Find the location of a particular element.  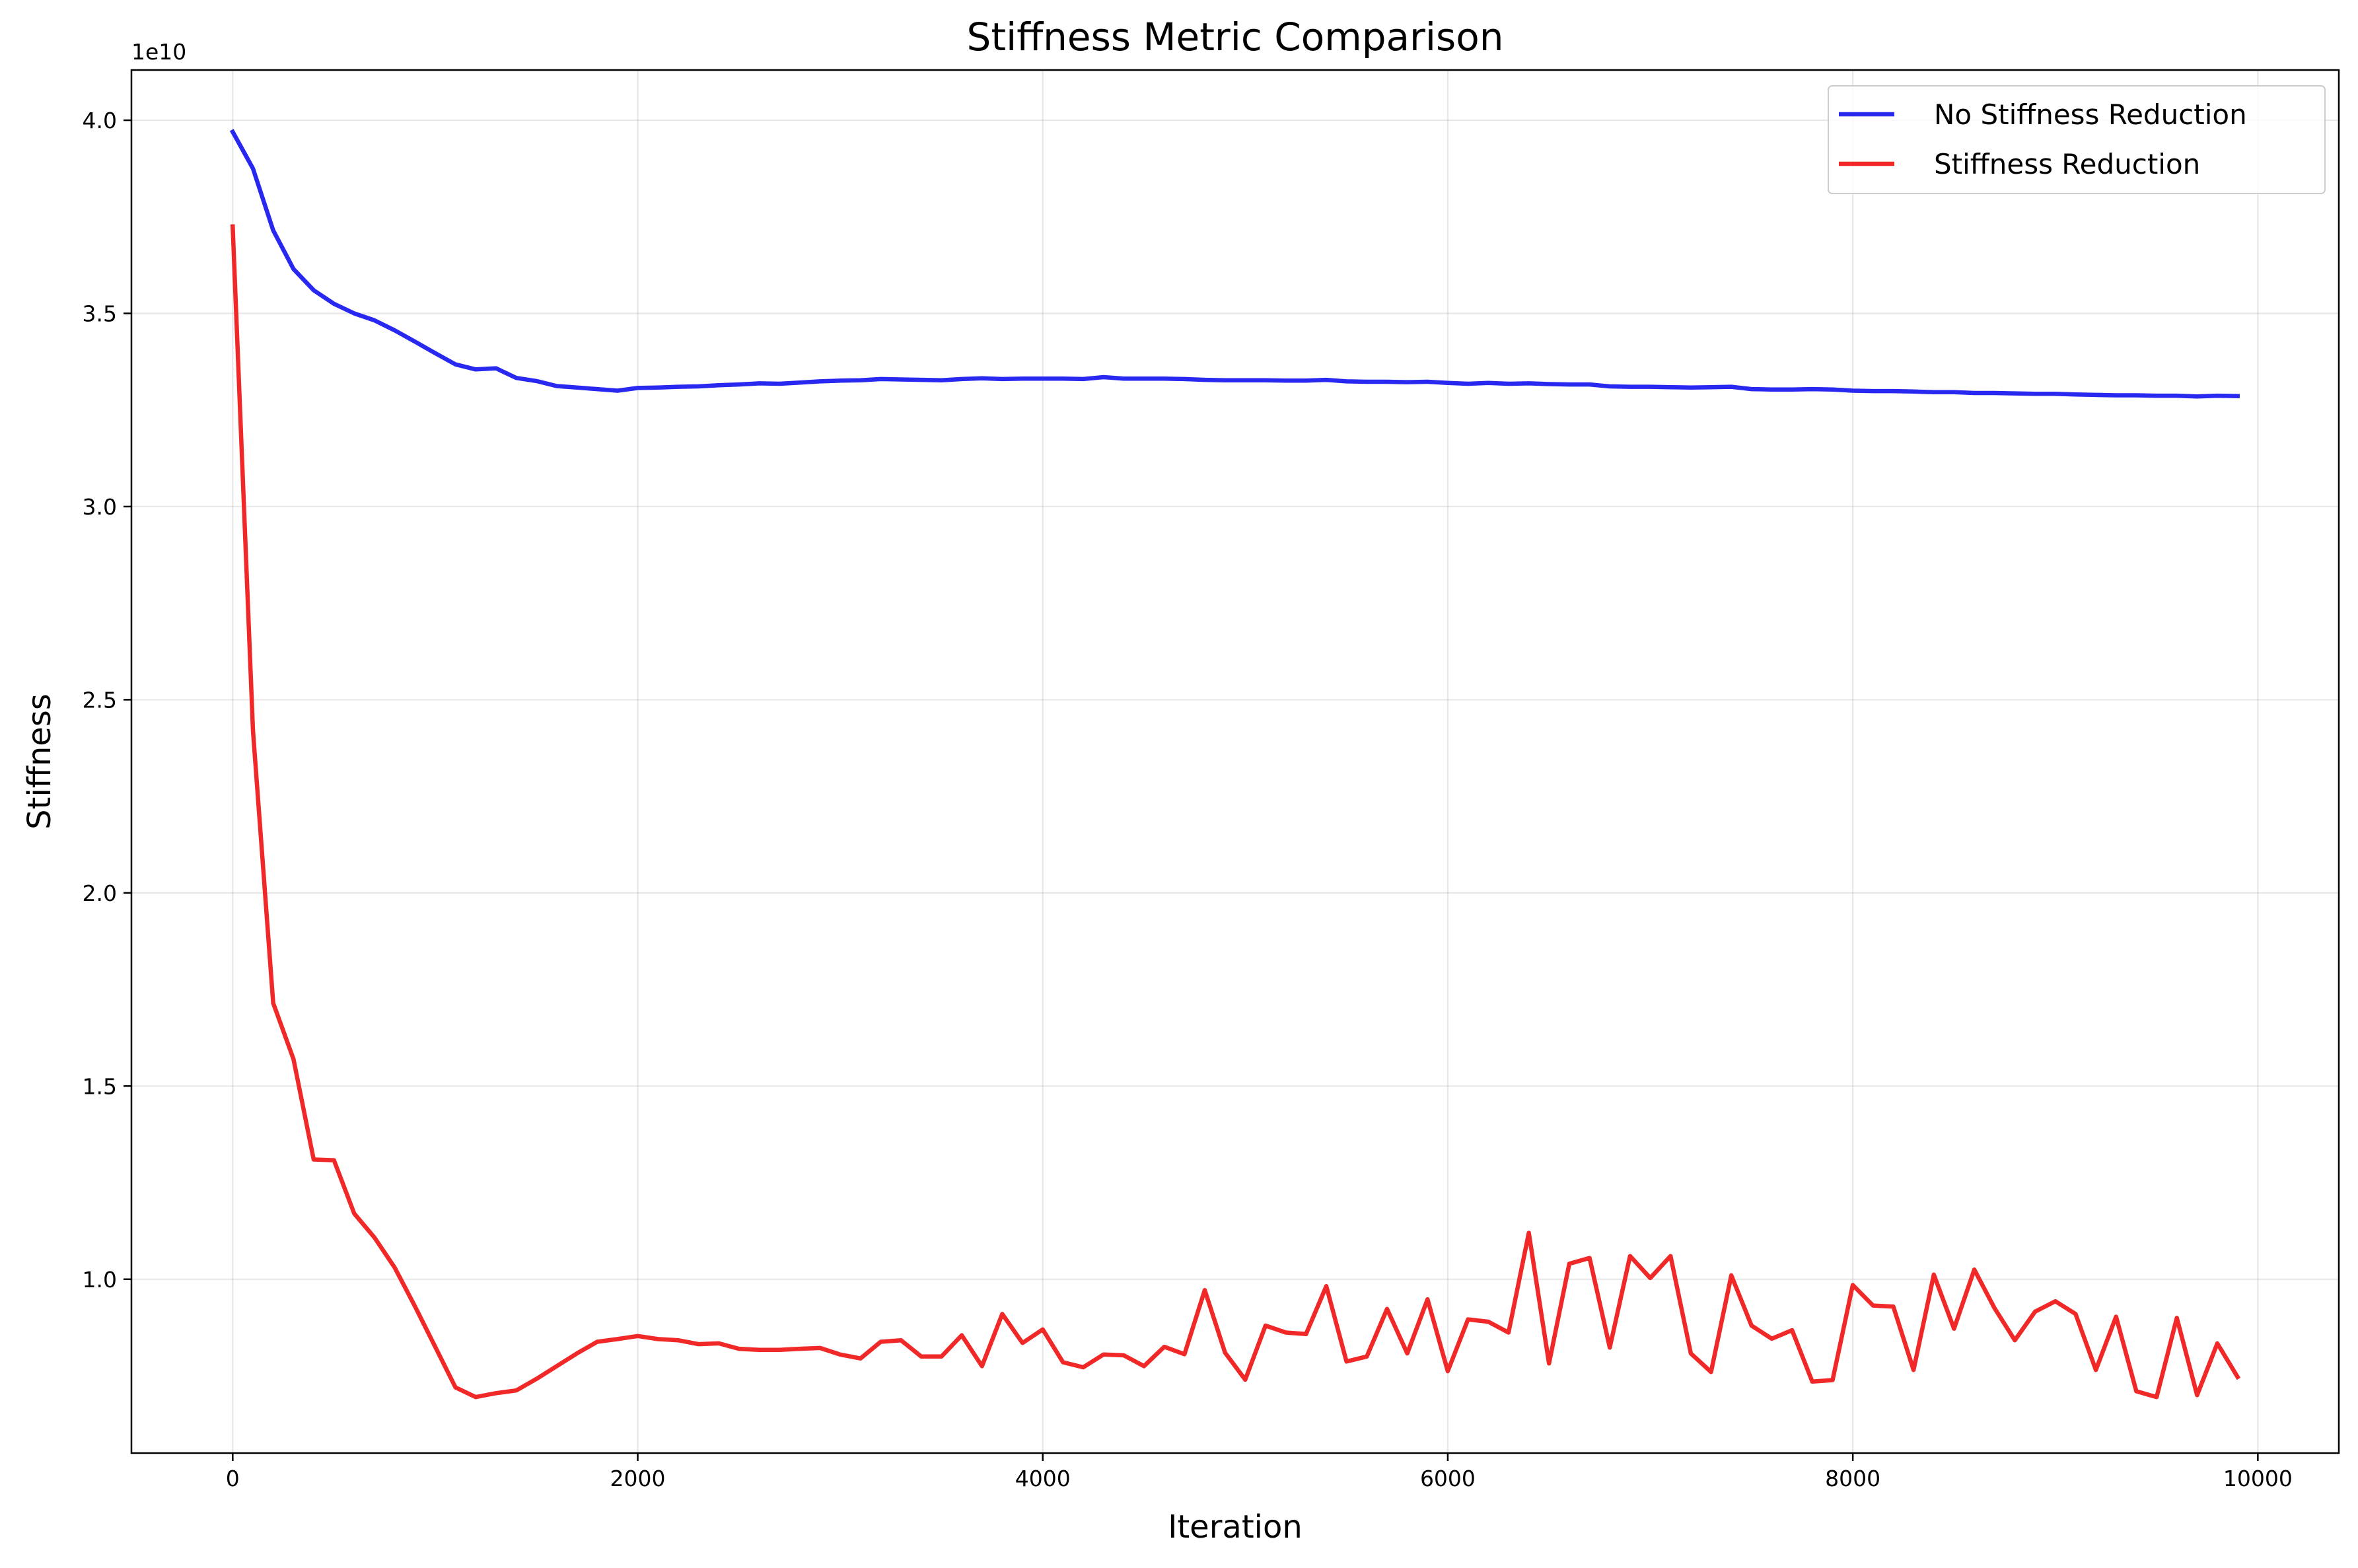

x-tick-label: 6000 is located at coordinates (1448, 1478).